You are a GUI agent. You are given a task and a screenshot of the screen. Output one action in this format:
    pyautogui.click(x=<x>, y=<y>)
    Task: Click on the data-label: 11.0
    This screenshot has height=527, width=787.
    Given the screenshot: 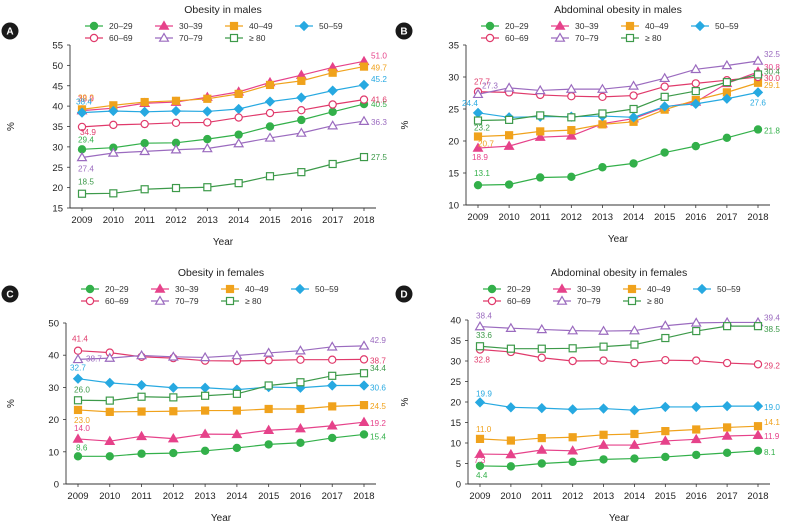 What is the action you would take?
    pyautogui.click(x=484, y=429)
    